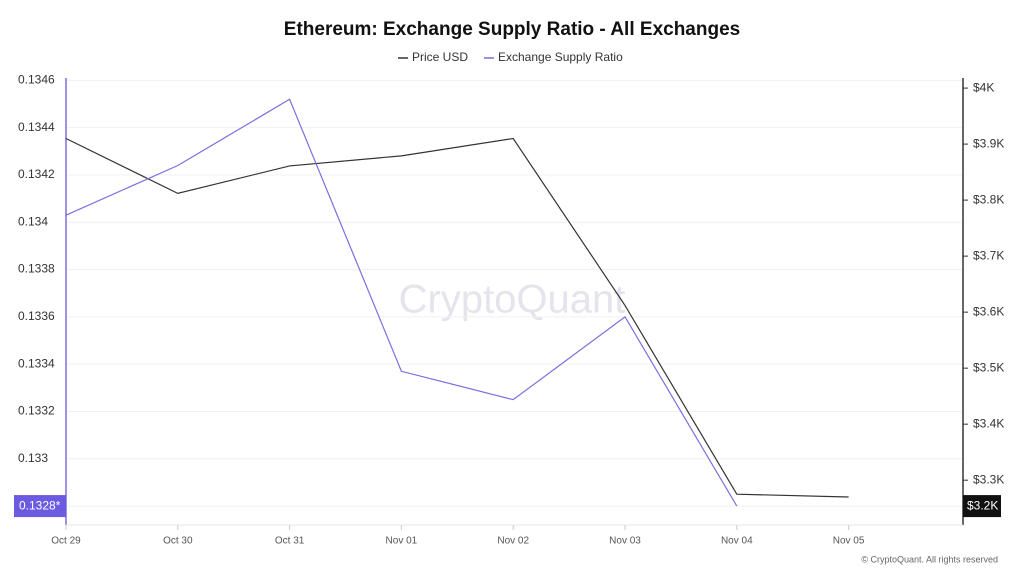 The width and height of the screenshot is (1024, 577). What do you see at coordinates (402, 541) in the screenshot?
I see `x-tick-label: Nov 01` at bounding box center [402, 541].